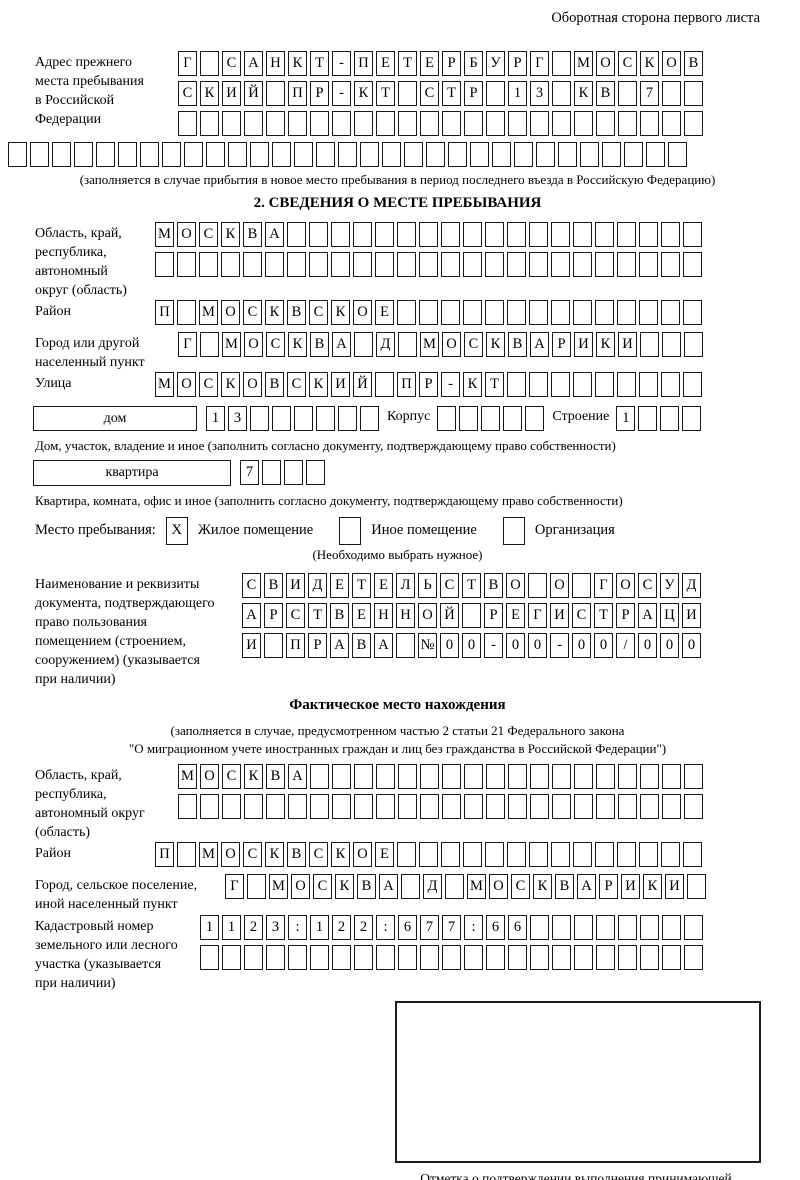 This screenshot has width=800, height=1180. What do you see at coordinates (427, 585) in the screenshot?
I see `char-cell: Ь` at bounding box center [427, 585].